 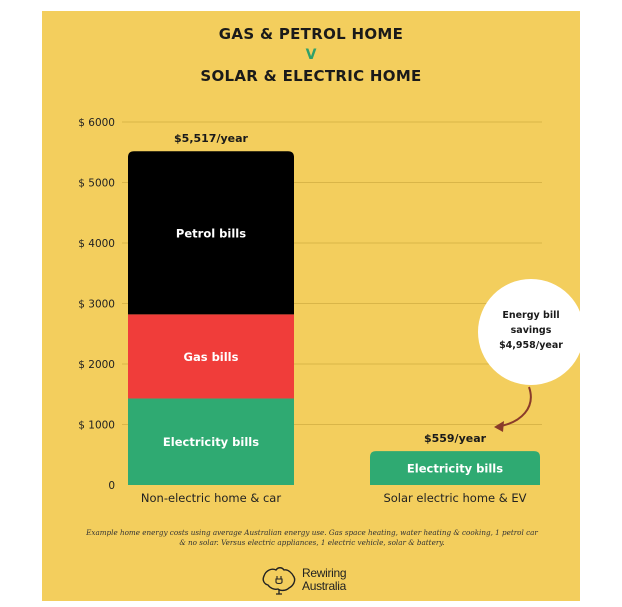 What do you see at coordinates (211, 138) in the screenshot?
I see `bar-total-label: $5,517/year` at bounding box center [211, 138].